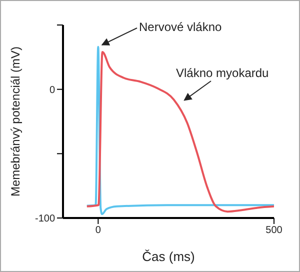 This screenshot has width=300, height=272. Describe the element at coordinates (15, 121) in the screenshot. I see `y-axis-title: Memebránvý potenciál (mV)` at that location.